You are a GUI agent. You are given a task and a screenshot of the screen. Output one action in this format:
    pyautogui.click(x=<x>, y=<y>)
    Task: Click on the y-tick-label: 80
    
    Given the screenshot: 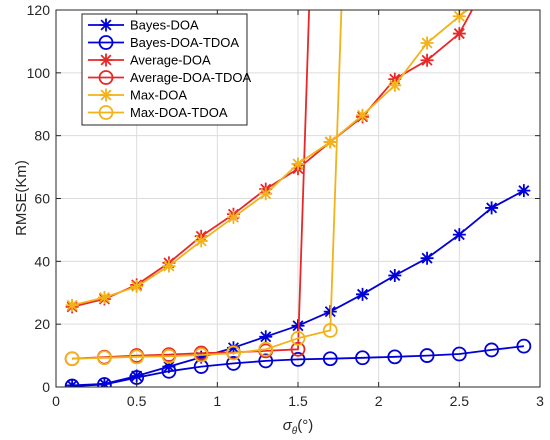 What is the action you would take?
    pyautogui.click(x=42, y=136)
    